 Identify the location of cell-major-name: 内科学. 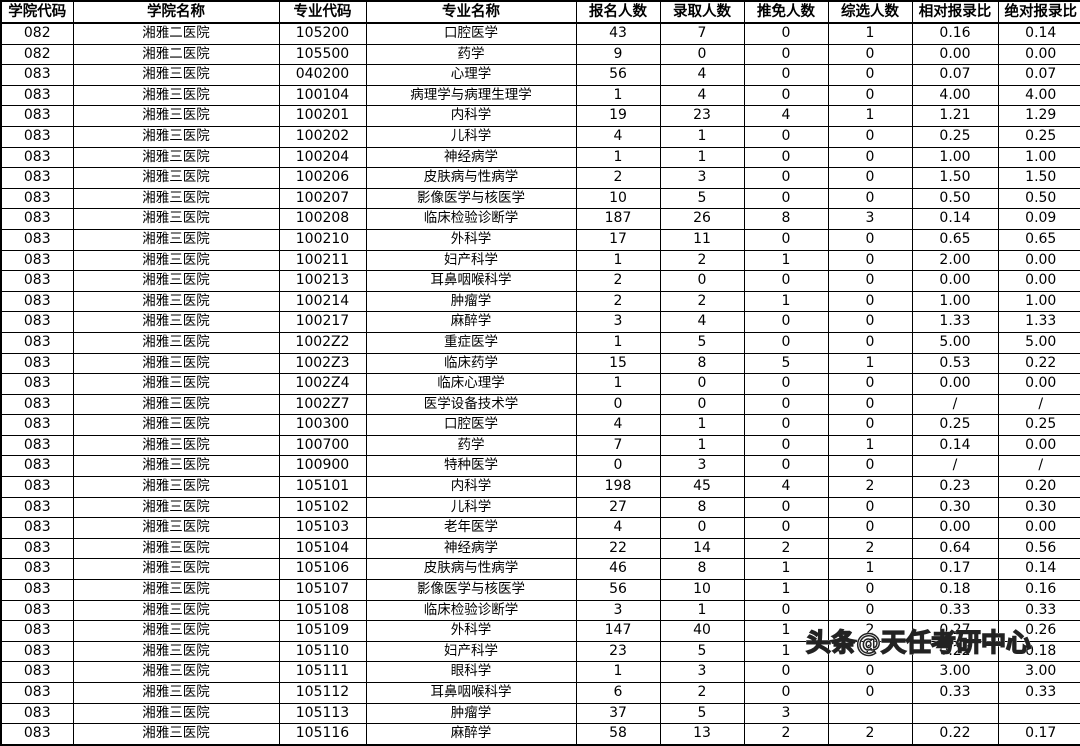
(471, 487).